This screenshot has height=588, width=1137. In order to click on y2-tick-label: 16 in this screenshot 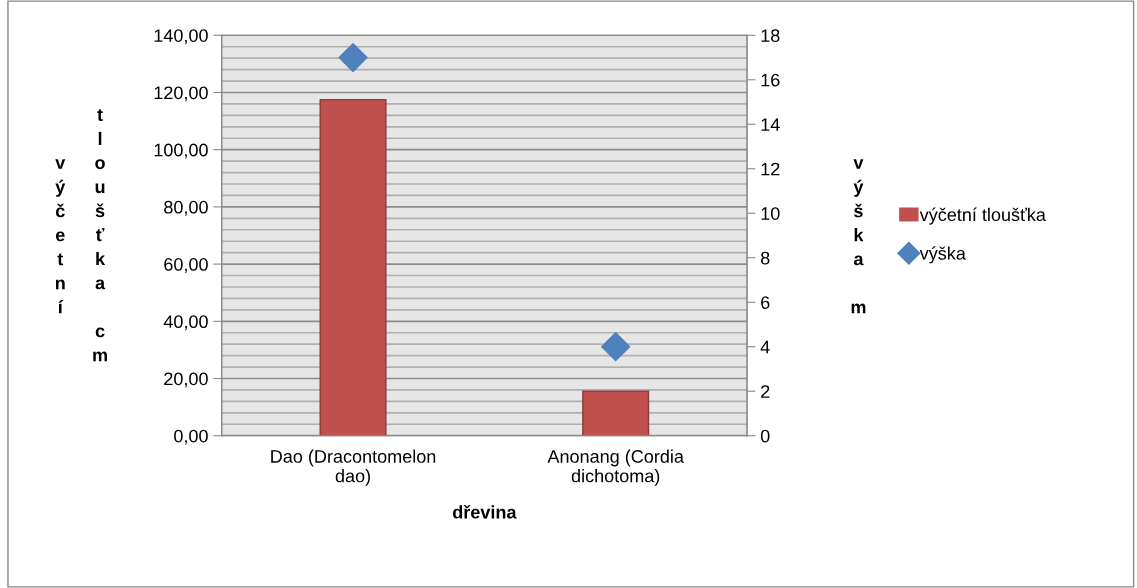, I will do `click(770, 80)`.